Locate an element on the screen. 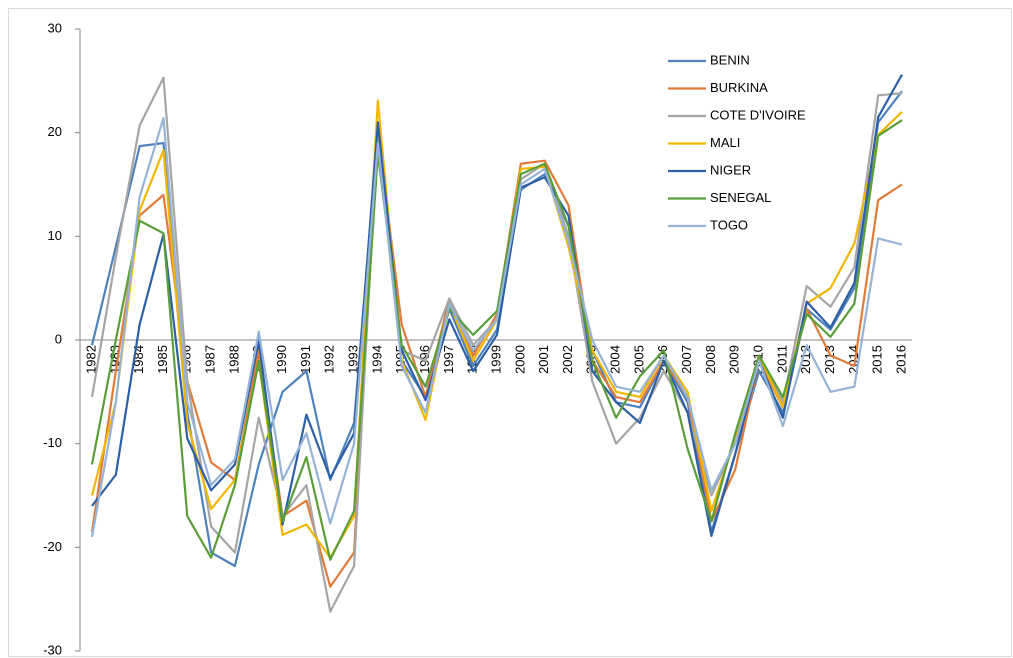  legend-label: COTE D'IVOIRE is located at coordinates (758, 114).